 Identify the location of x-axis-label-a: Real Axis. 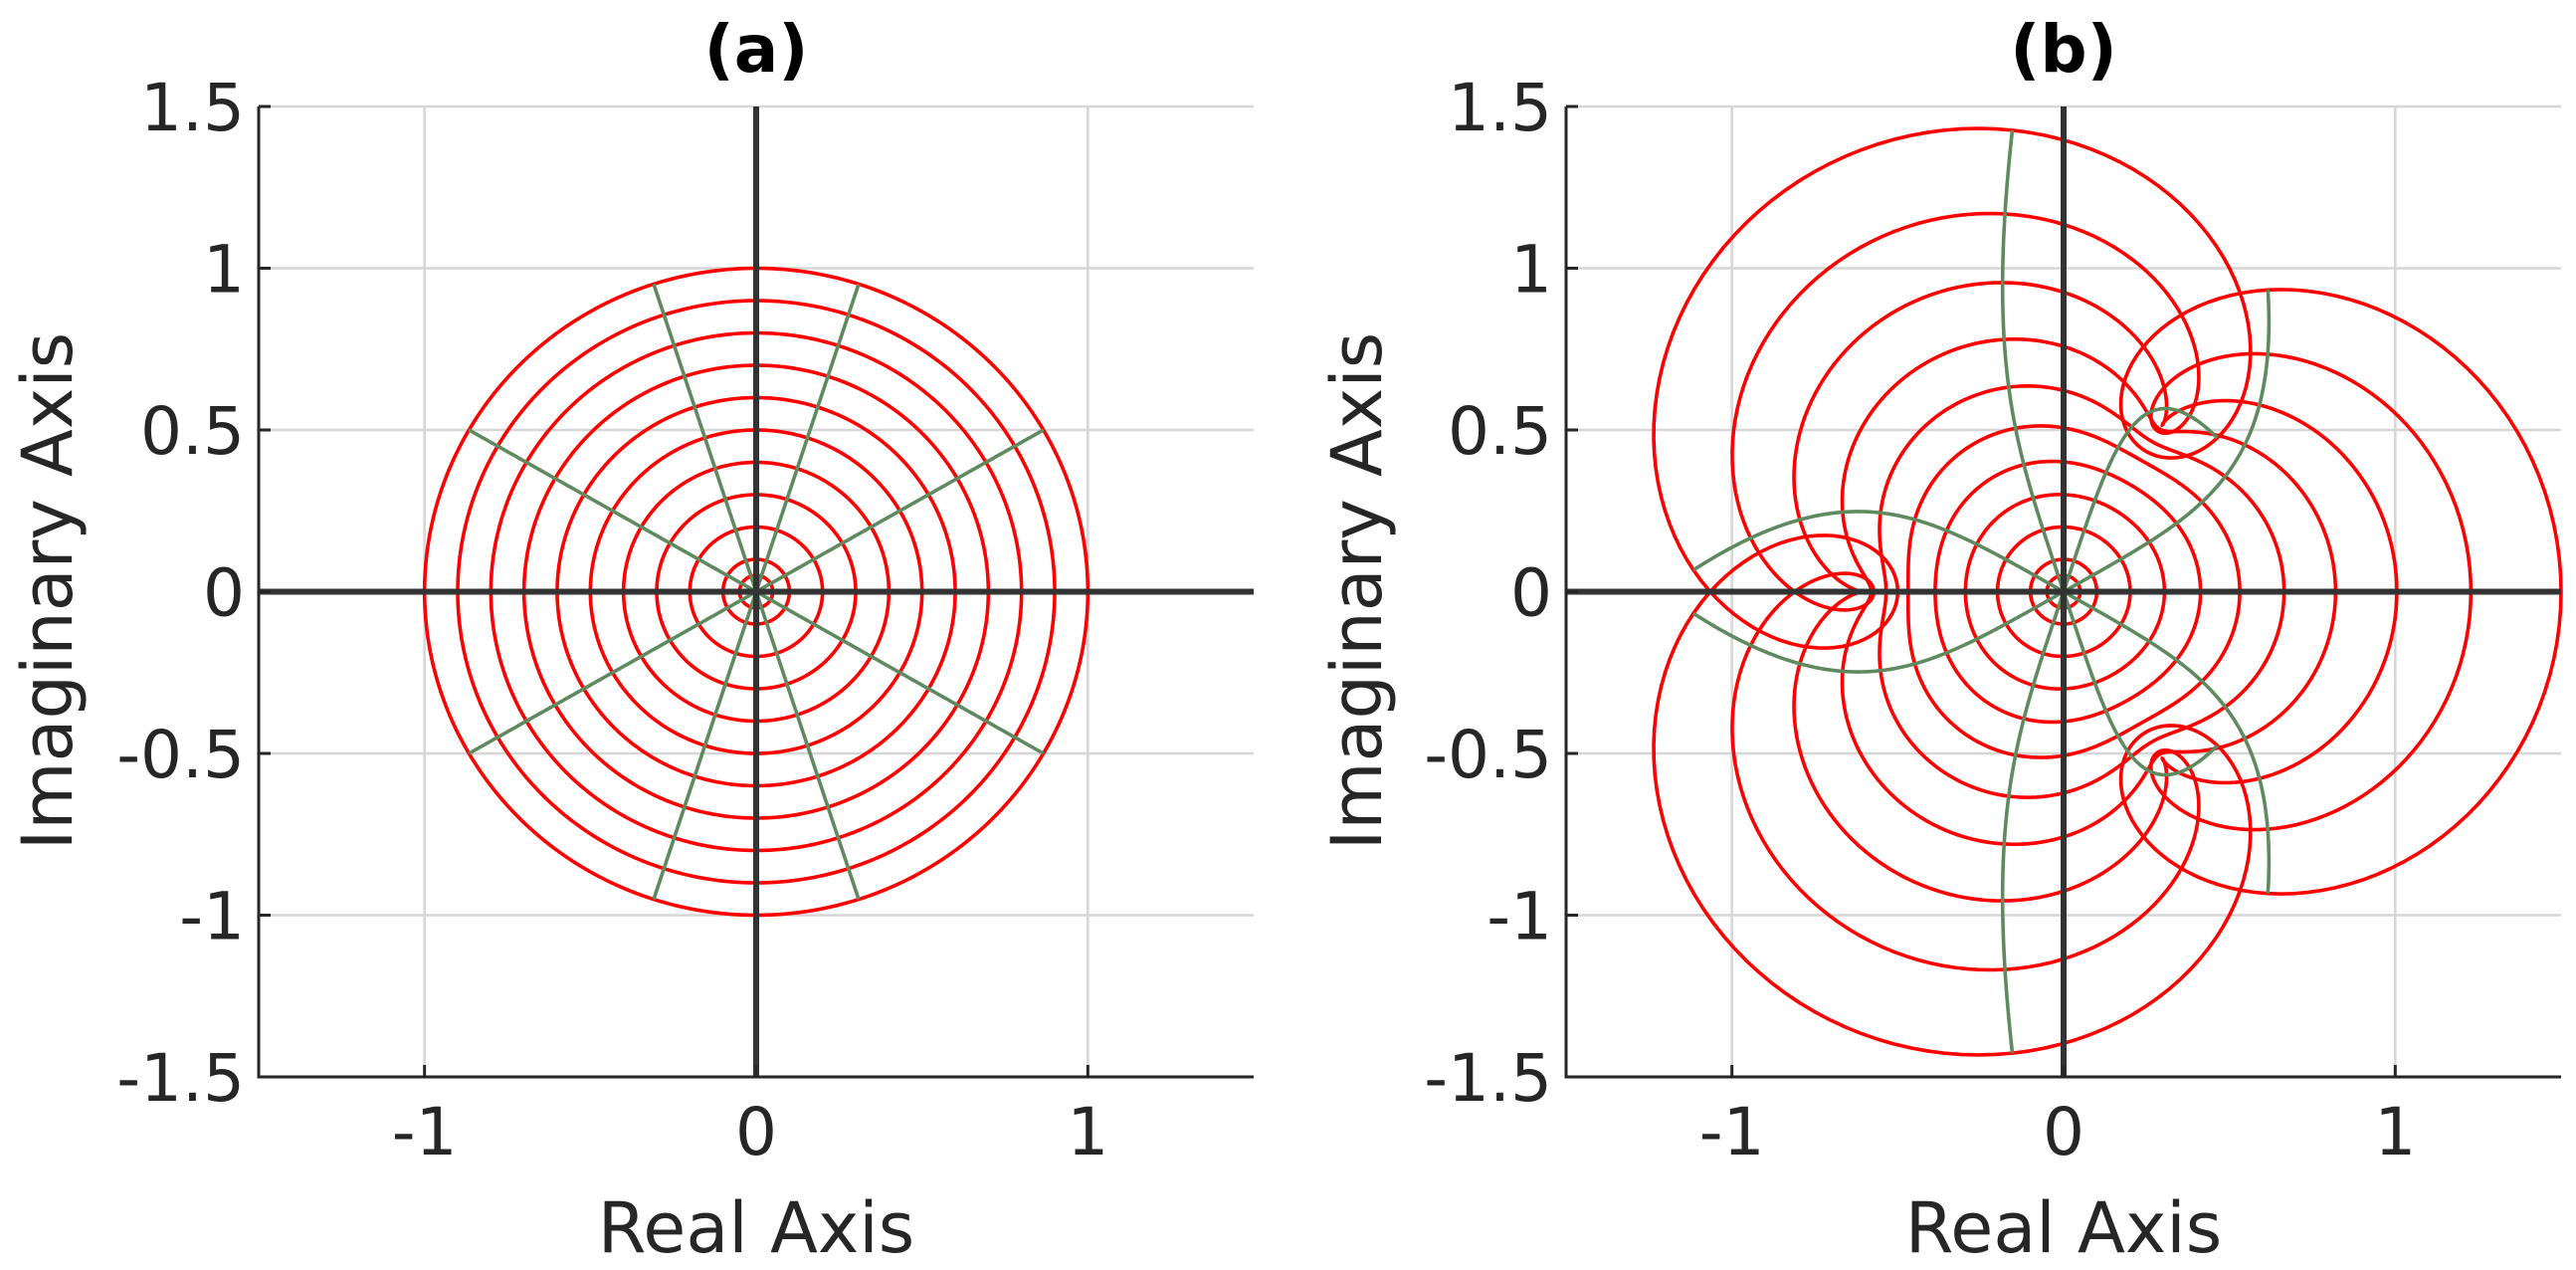
(756, 1228).